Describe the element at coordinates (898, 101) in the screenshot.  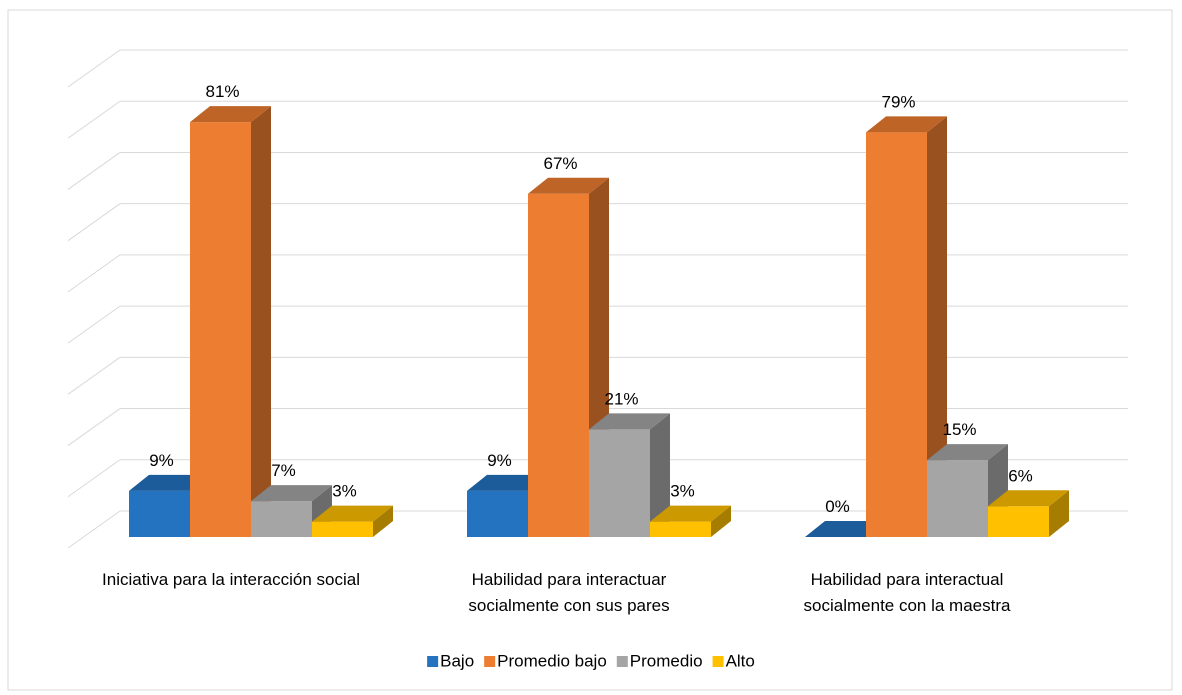
I see `data-label: 79%` at that location.